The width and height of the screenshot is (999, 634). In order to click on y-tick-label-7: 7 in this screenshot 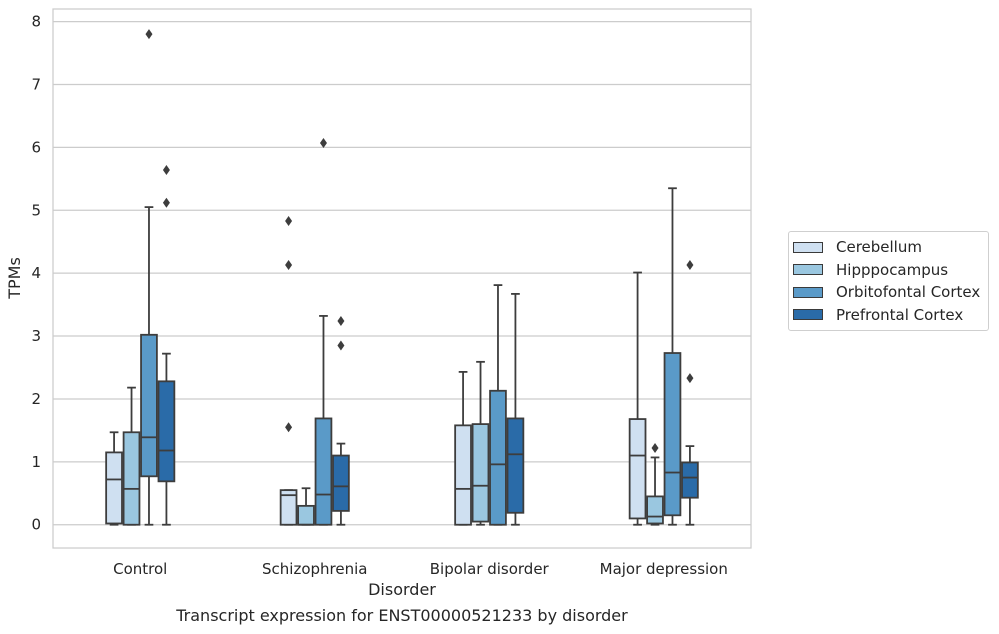, I will do `click(36, 84)`.